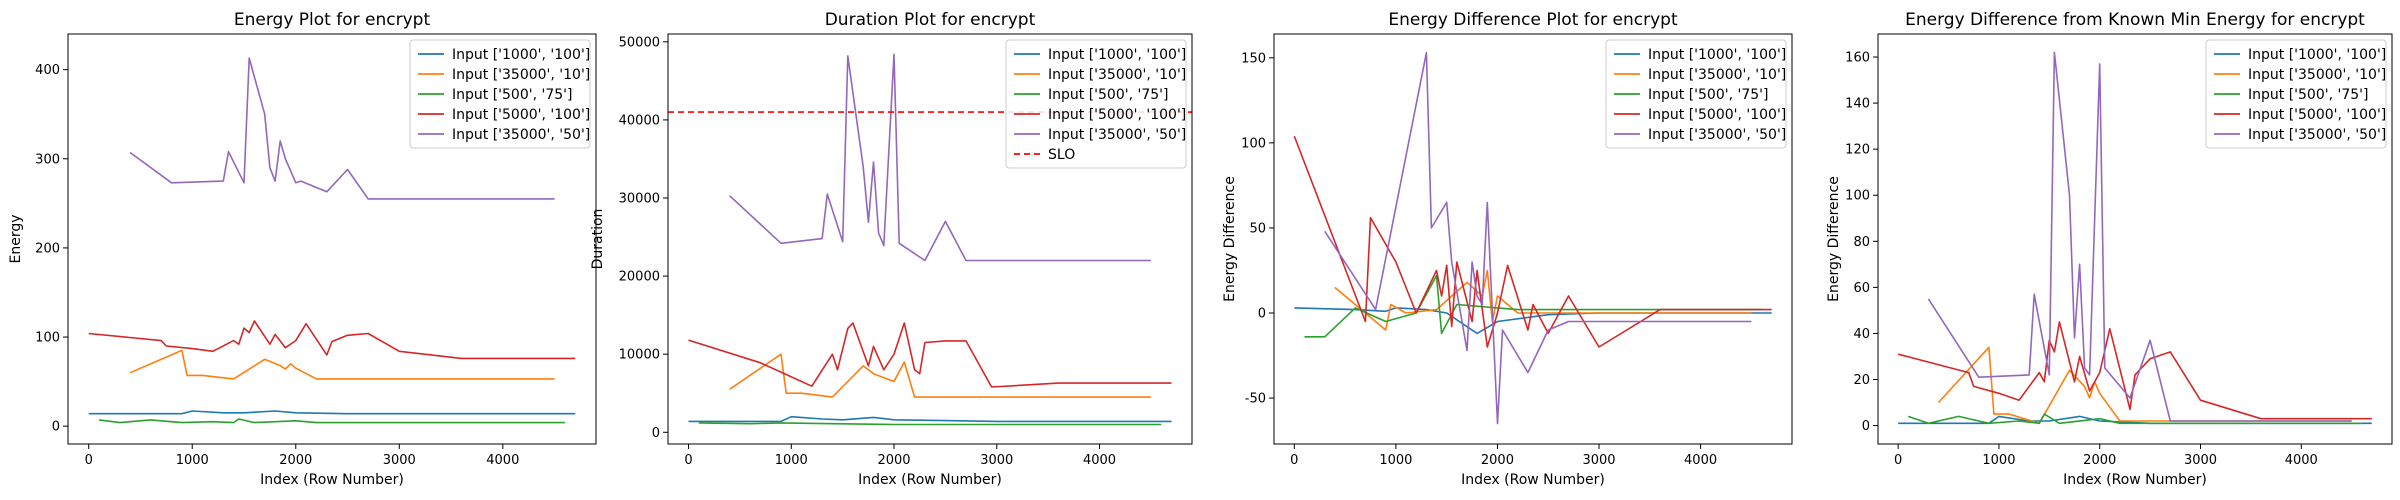 The width and height of the screenshot is (2400, 500). Describe the element at coordinates (47, 159) in the screenshot. I see `y-tick-label: 300` at that location.